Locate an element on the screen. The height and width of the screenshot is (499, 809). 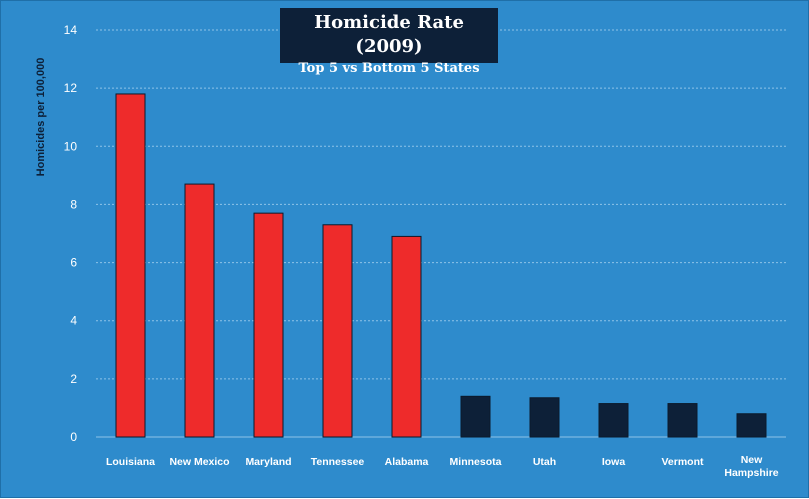
bar-minnesota is located at coordinates (475, 416).